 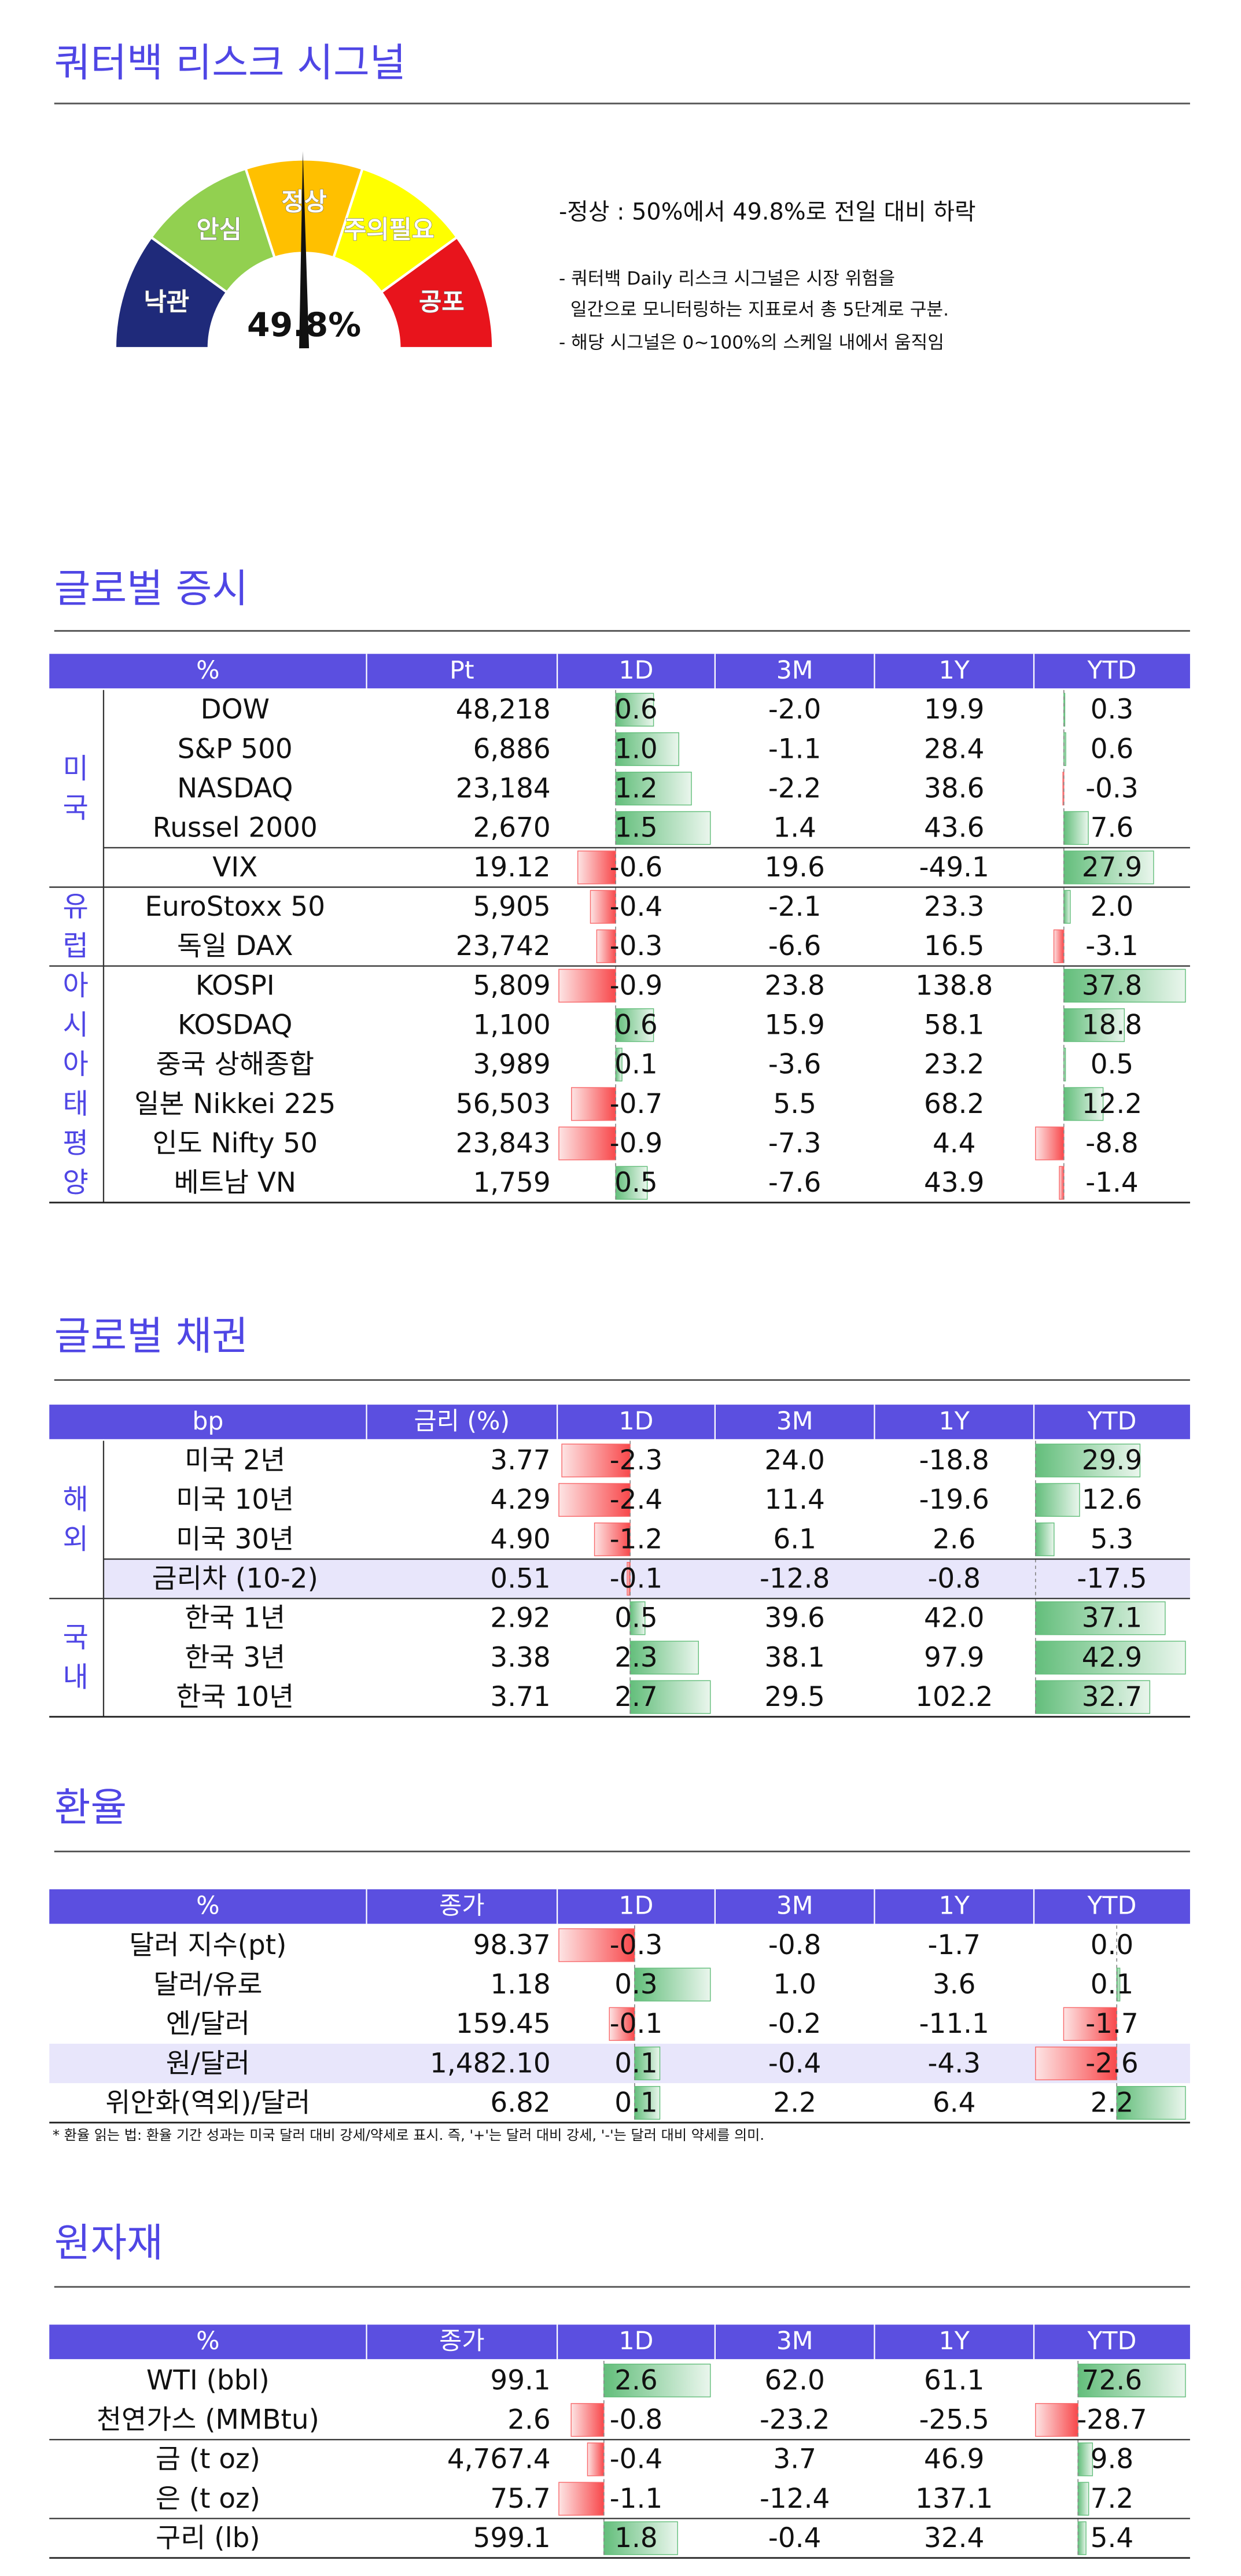 What do you see at coordinates (1111, 789) in the screenshot?
I see `change-value: -0.3` at bounding box center [1111, 789].